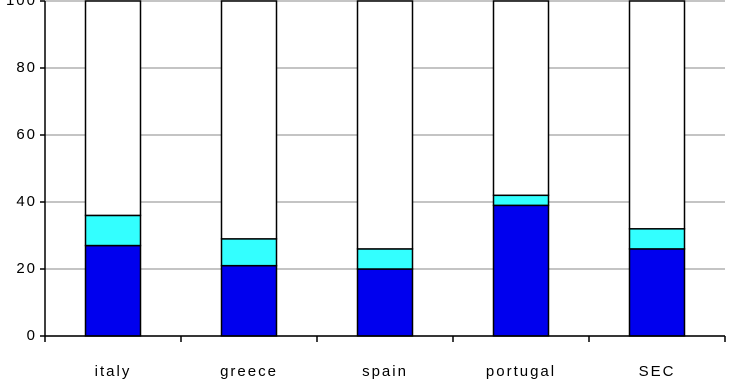  Describe the element at coordinates (26, 67) in the screenshot. I see `y-tick-label: 80` at that location.